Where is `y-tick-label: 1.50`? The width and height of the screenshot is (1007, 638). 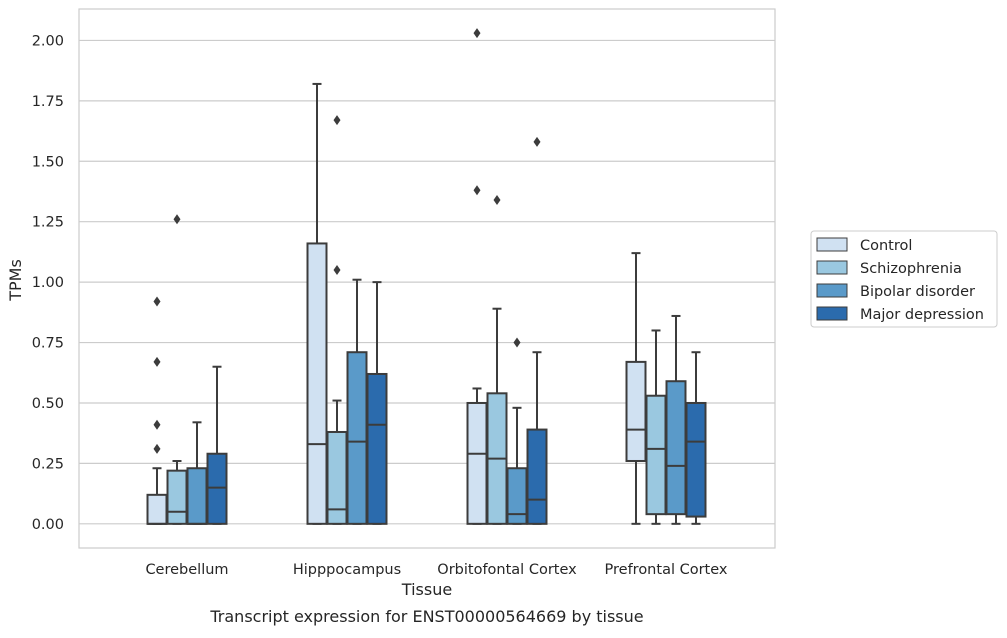 y-tick-label: 1.50 is located at coordinates (48, 162).